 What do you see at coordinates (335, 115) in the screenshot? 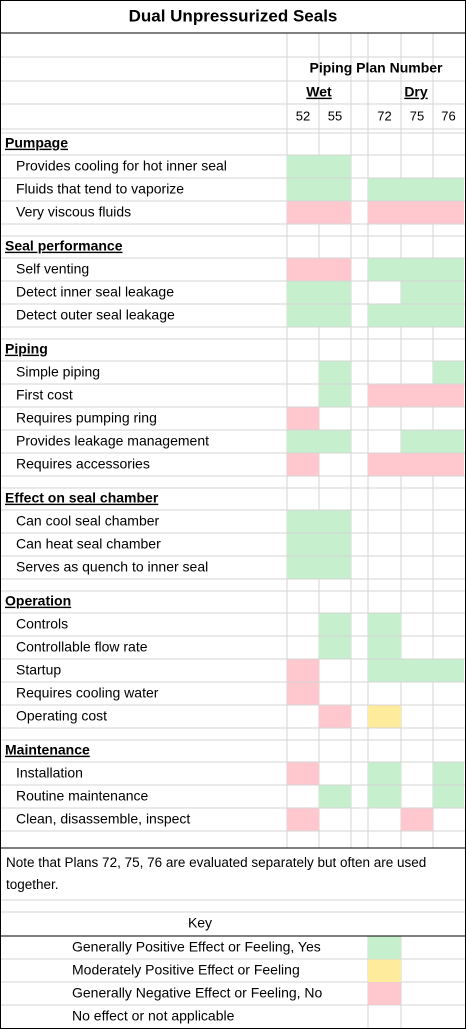
I see `column-header: 55` at bounding box center [335, 115].